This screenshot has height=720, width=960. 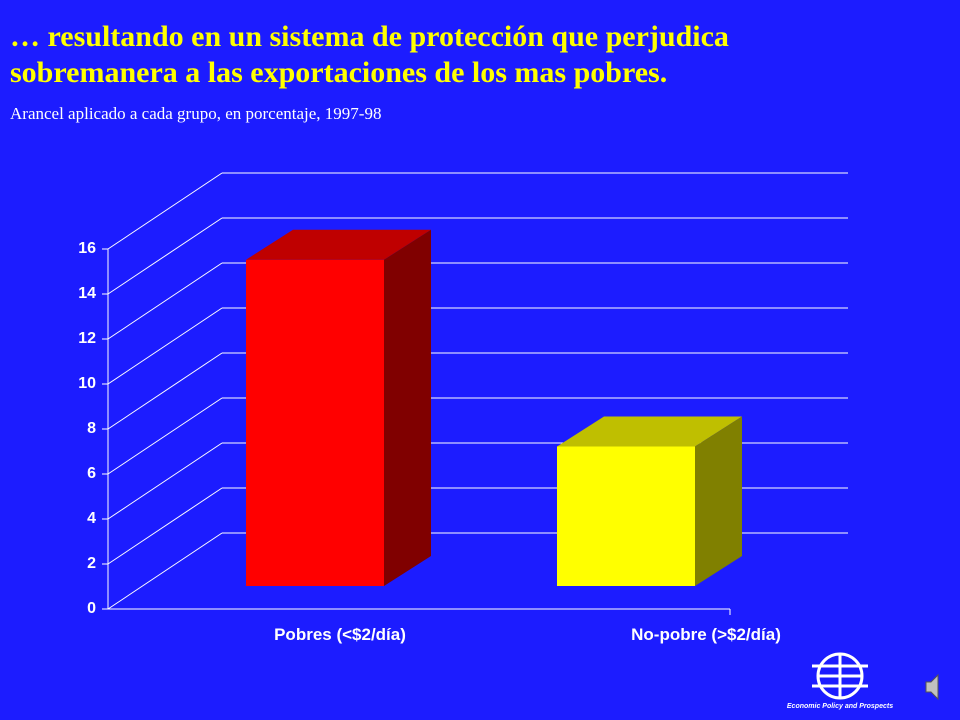 I want to click on x-tick-label: Pobres (<$2/día), so click(x=340, y=634).